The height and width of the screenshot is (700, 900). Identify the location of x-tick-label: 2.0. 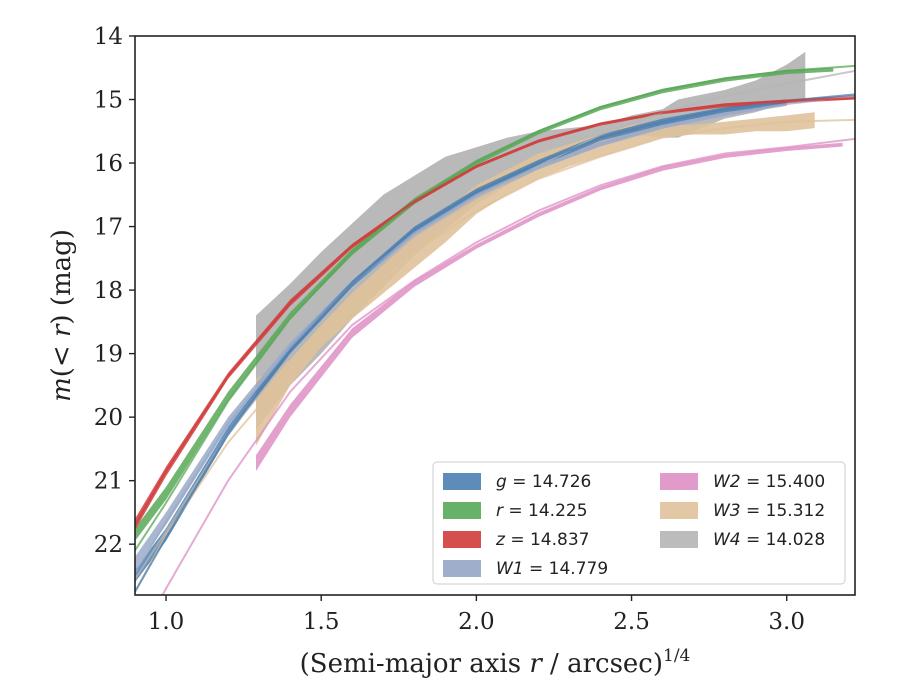
(476, 622).